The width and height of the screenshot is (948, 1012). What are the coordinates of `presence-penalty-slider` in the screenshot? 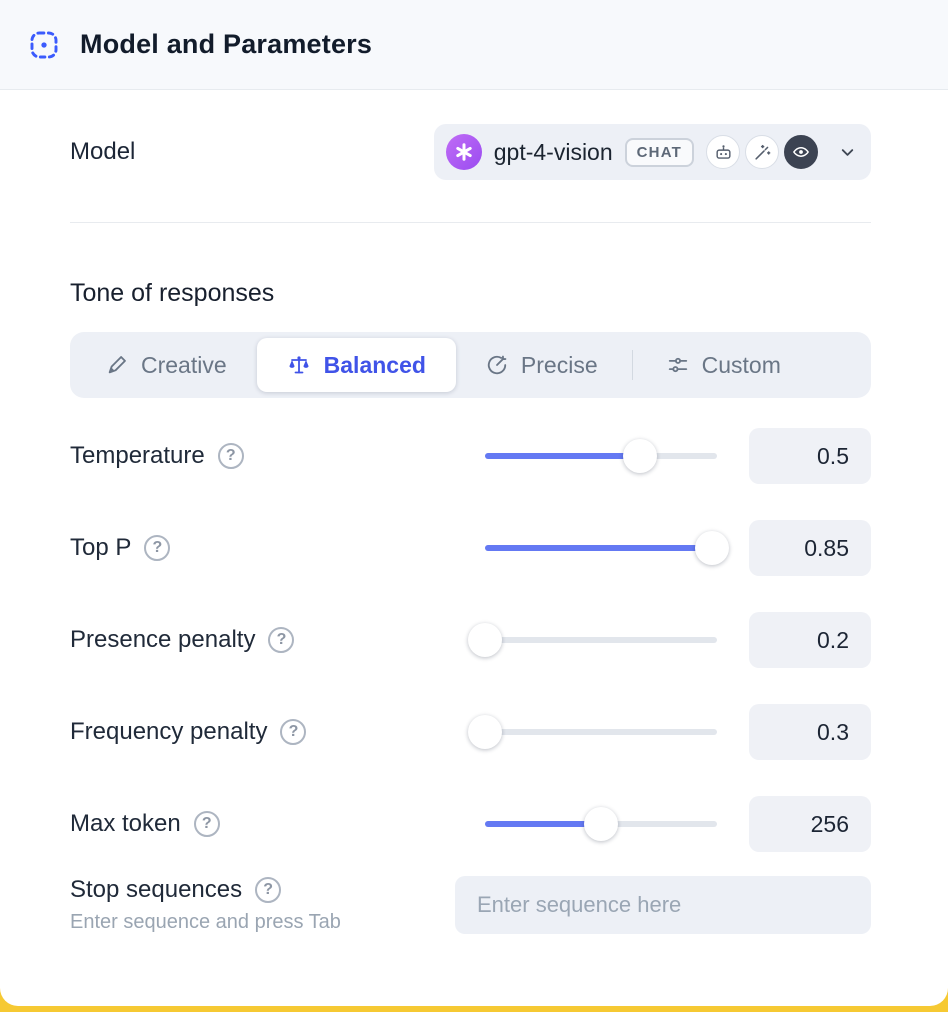 It's located at (592, 640).